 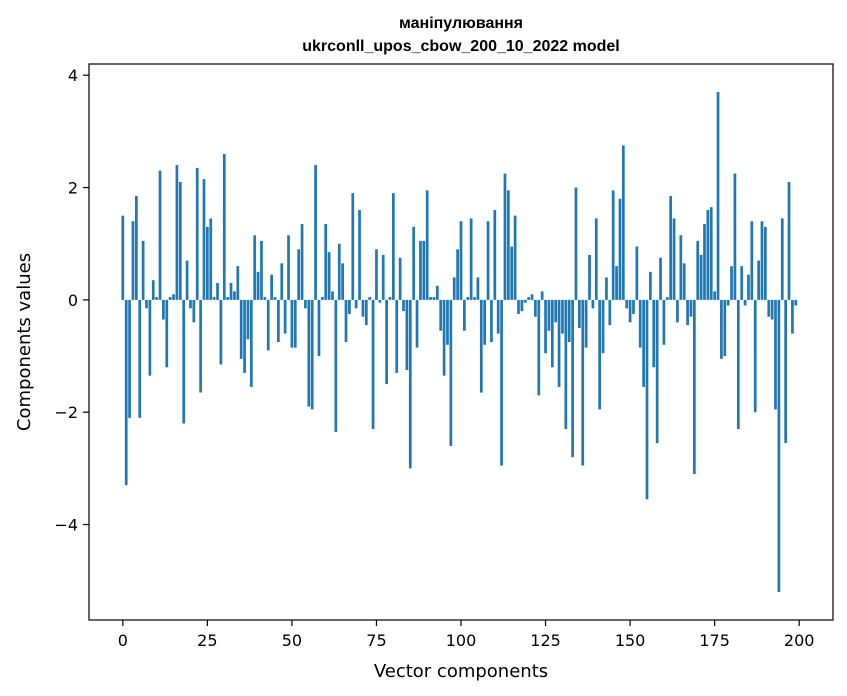 I want to click on chart-title: маніпулювання, so click(x=461, y=23).